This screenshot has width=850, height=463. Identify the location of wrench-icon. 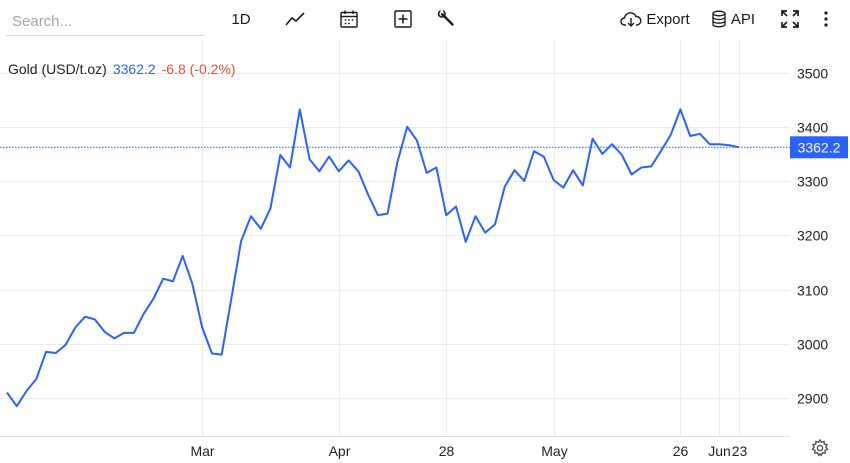
(445, 17).